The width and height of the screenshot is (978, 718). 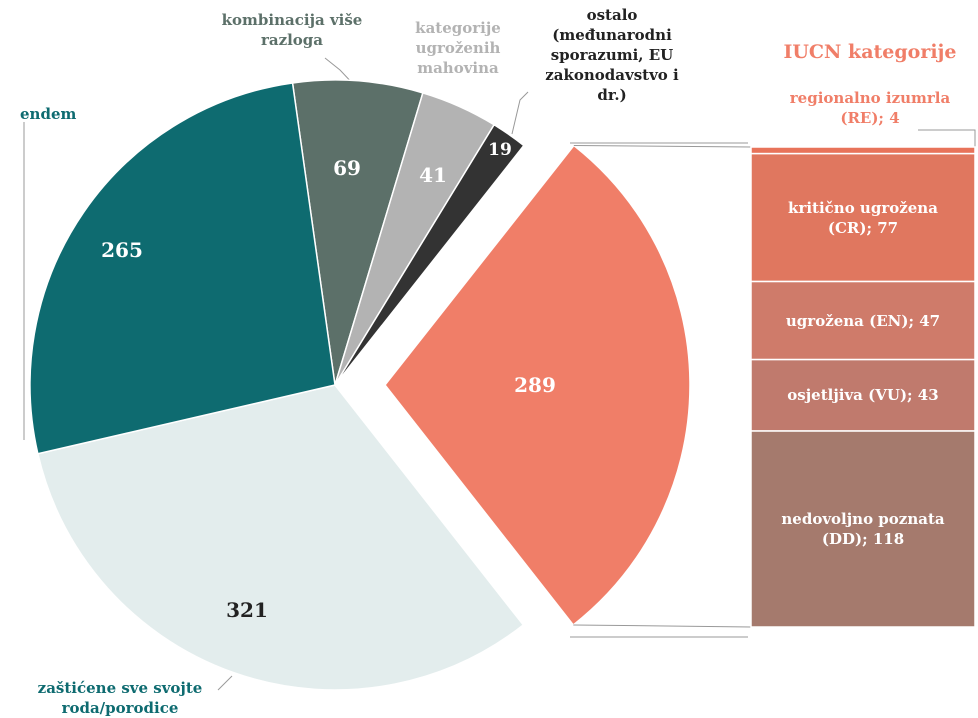 What do you see at coordinates (500, 150) in the screenshot?
I see `slice-value-label: 19` at bounding box center [500, 150].